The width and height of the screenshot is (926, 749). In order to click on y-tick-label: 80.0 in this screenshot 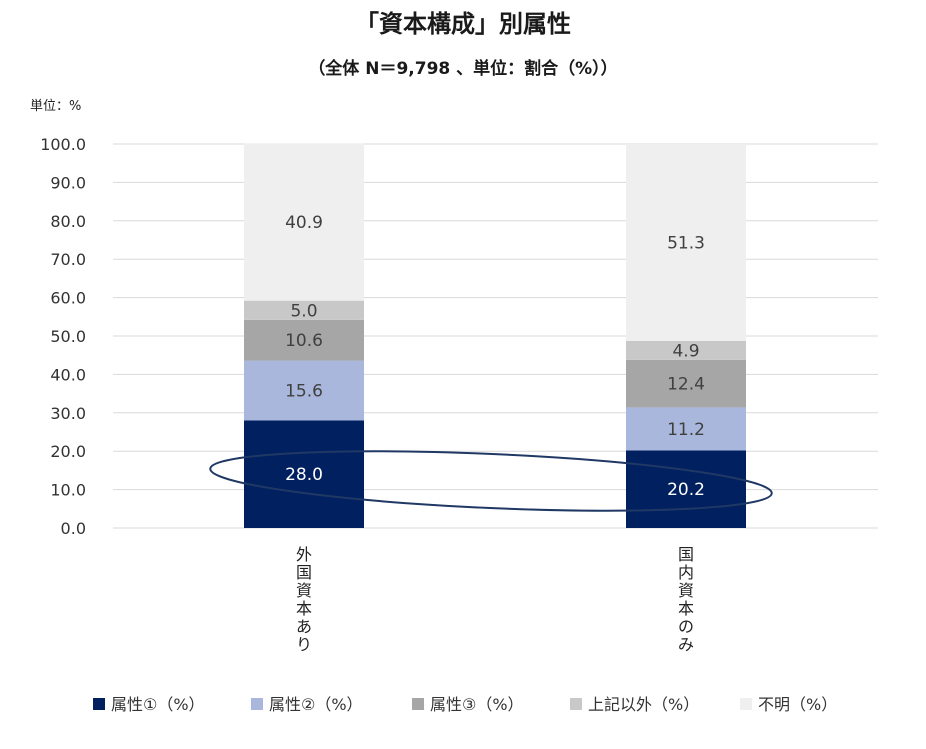, I will do `click(68, 221)`.